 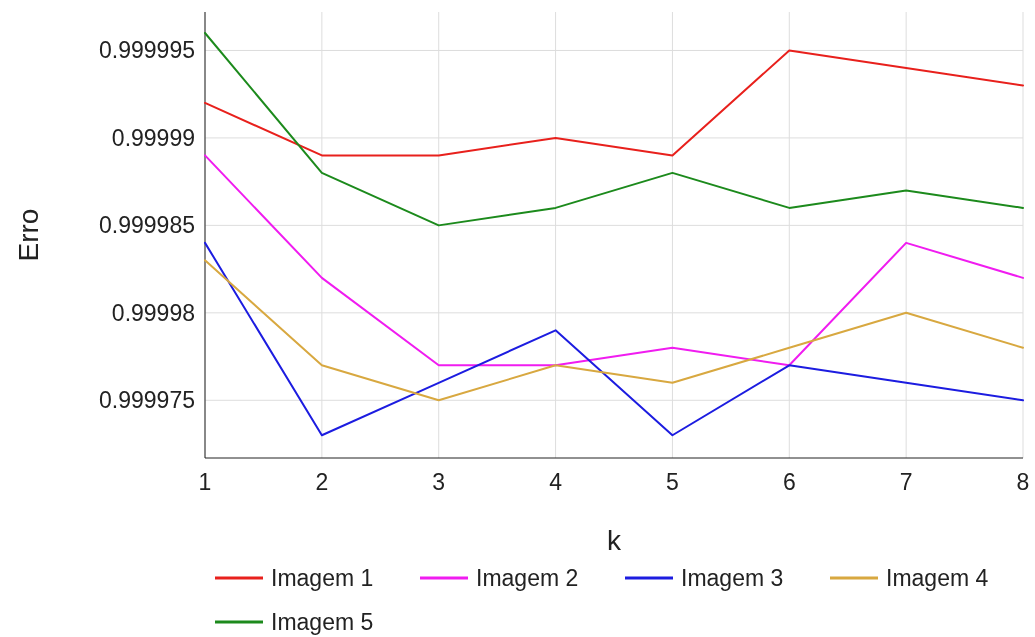 What do you see at coordinates (672, 482) in the screenshot?
I see `x-tick-label: 5` at bounding box center [672, 482].